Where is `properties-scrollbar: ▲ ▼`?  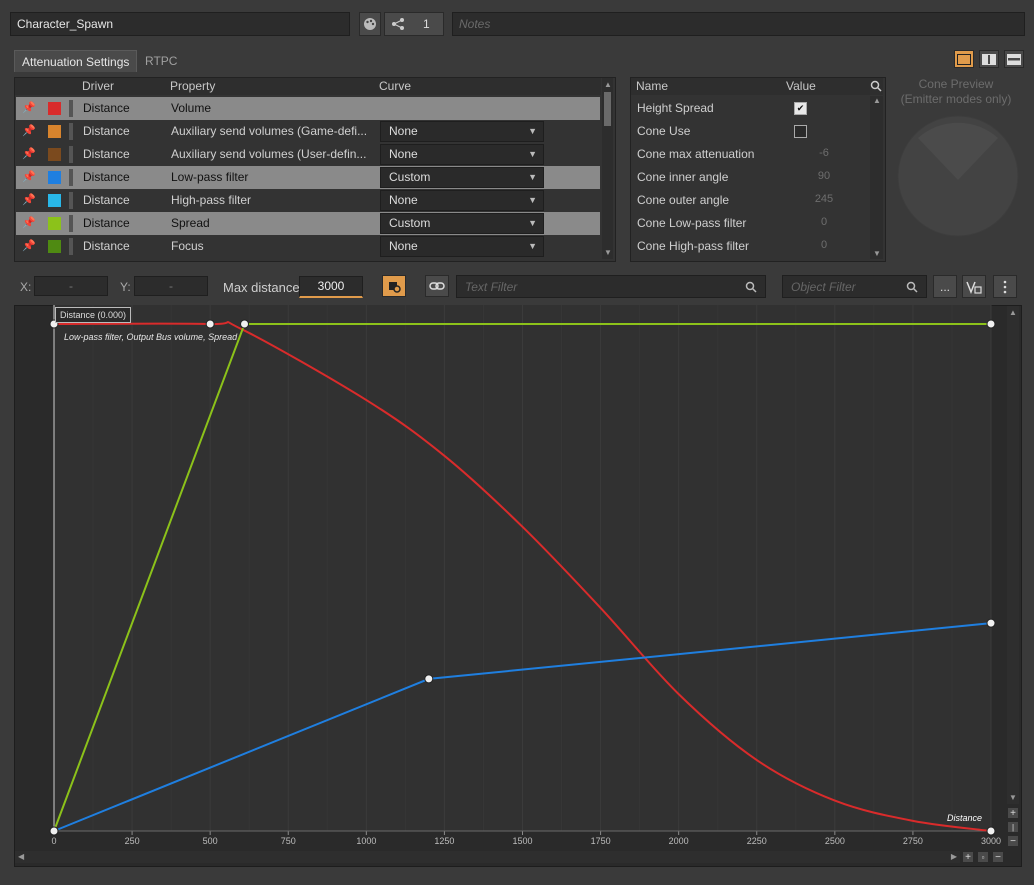
properties-scrollbar: ▲ ▼ is located at coordinates (876, 177).